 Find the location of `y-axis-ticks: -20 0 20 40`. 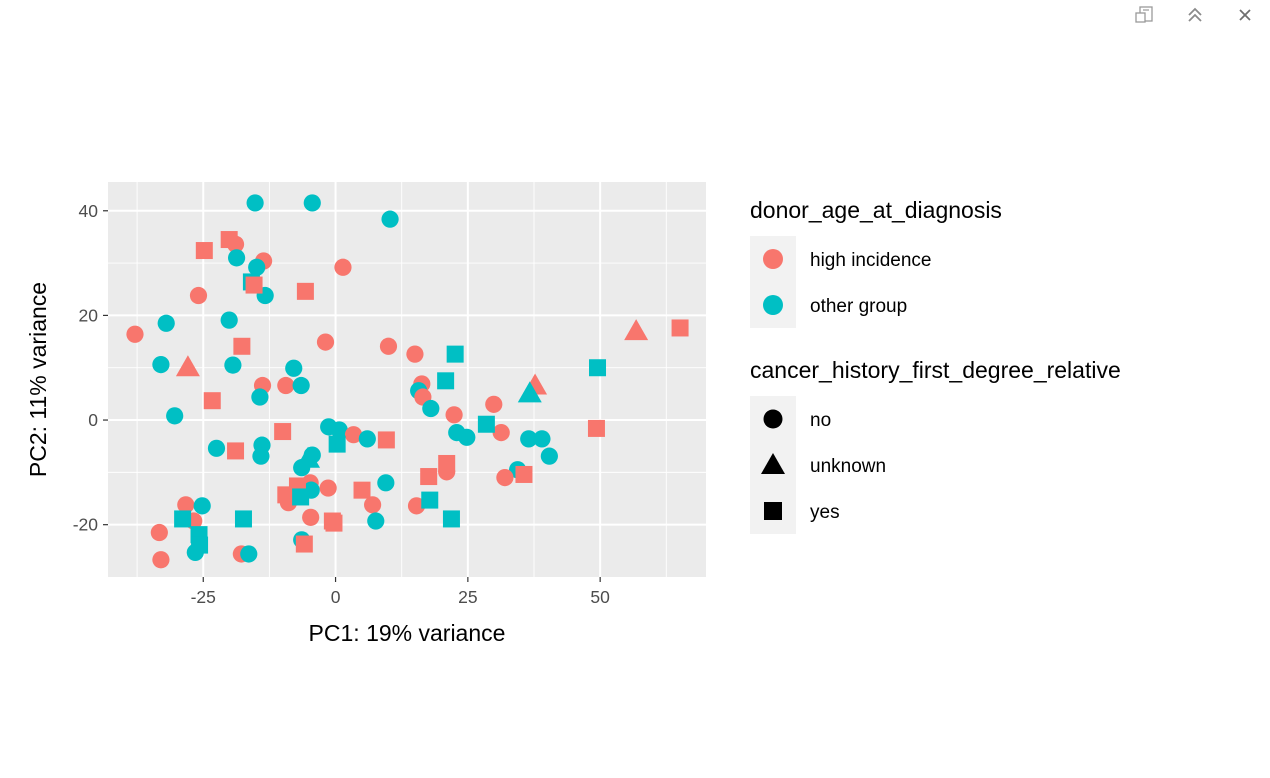

y-axis-ticks: -20 0 20 40 is located at coordinates (90, 368).